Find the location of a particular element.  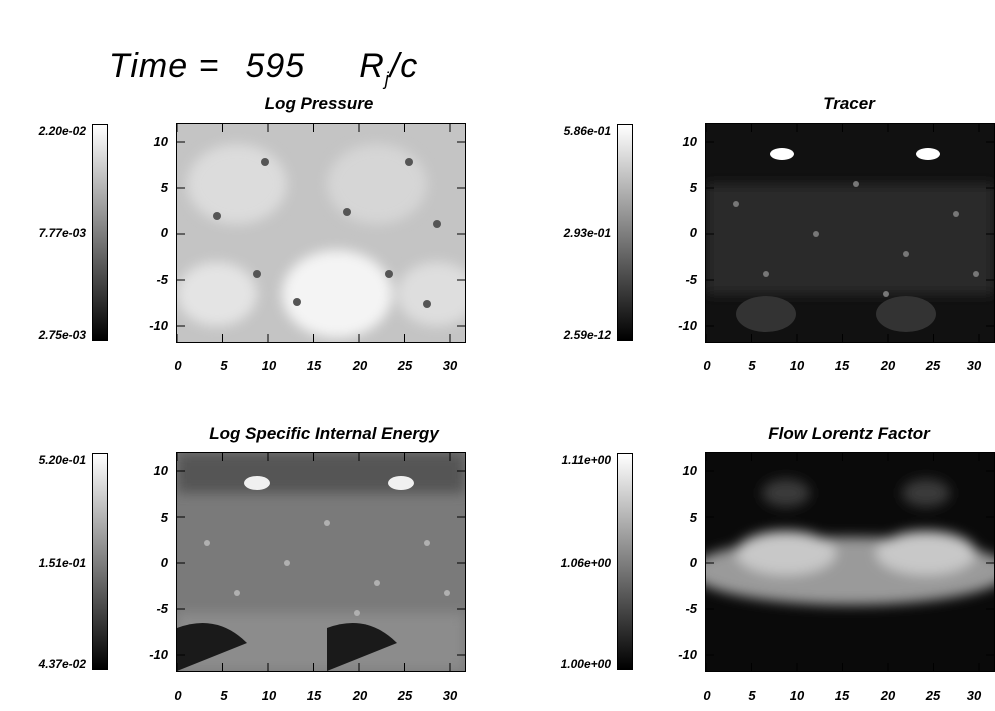

colorbar-max-label: 2.20e-02 is located at coordinates (62, 131).